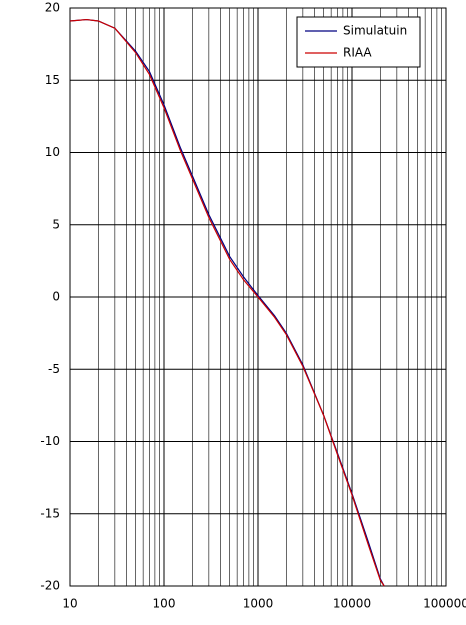  What do you see at coordinates (52, 80) in the screenshot?
I see `y-tick-label: 15` at bounding box center [52, 80].